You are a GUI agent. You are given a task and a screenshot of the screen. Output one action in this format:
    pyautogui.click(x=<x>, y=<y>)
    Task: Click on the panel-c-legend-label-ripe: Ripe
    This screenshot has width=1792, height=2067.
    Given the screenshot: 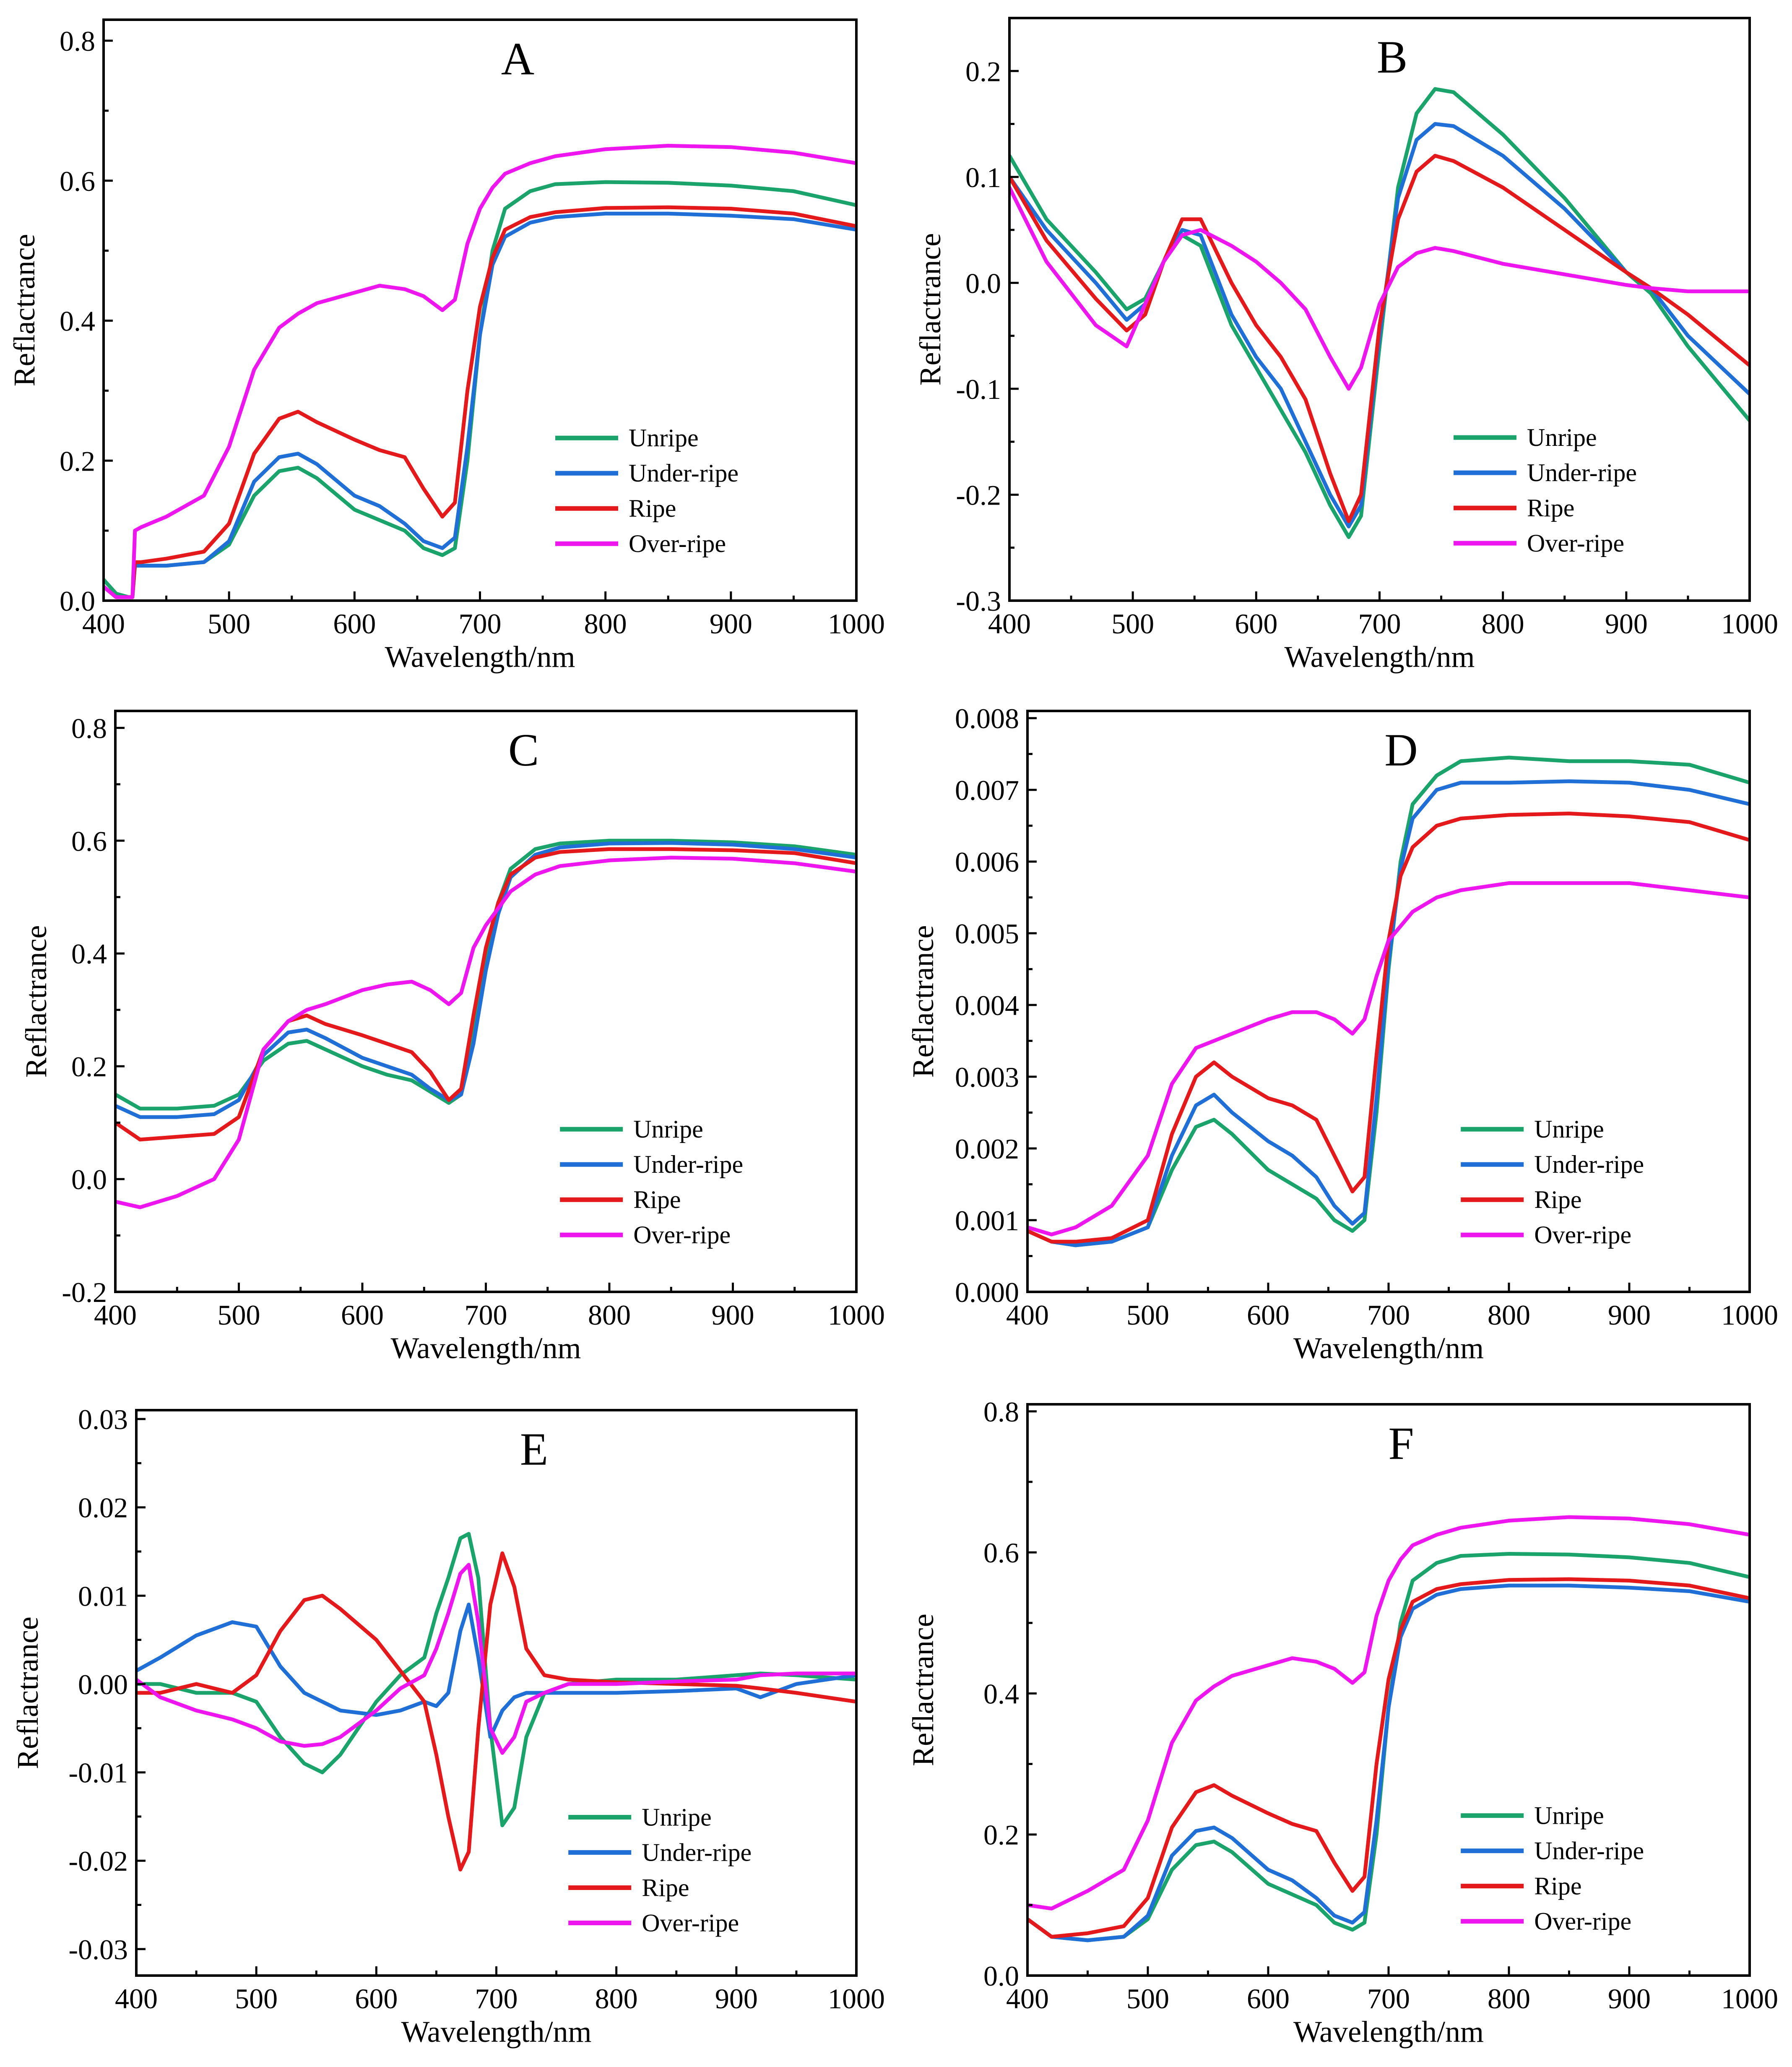 What is the action you would take?
    pyautogui.click(x=657, y=1199)
    